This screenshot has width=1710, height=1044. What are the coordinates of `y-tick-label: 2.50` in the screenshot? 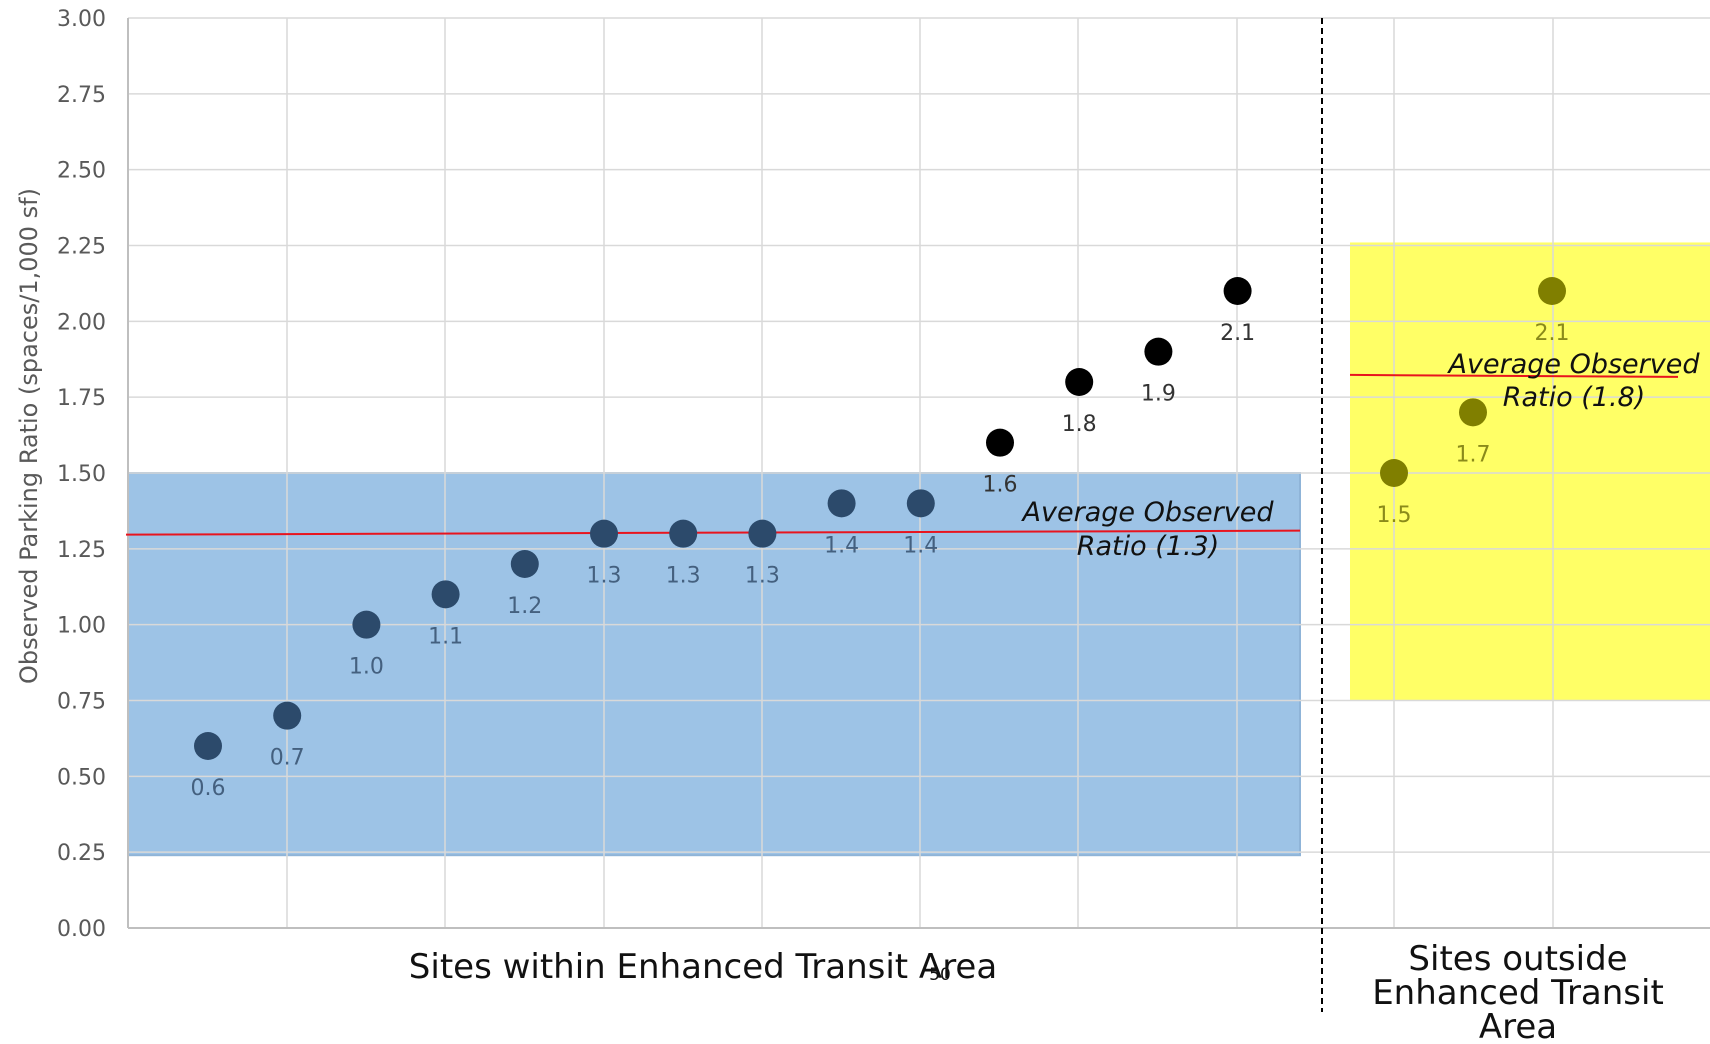 It's located at (81, 171).